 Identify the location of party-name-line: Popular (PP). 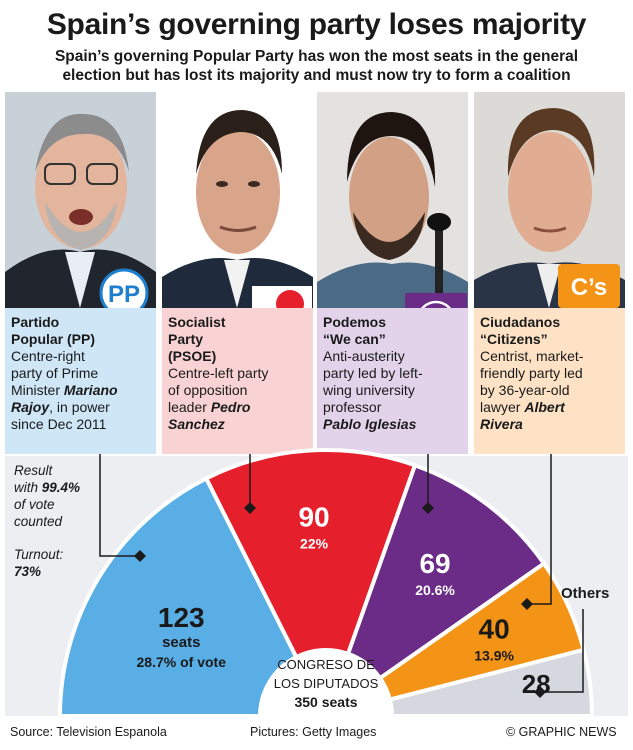
(53, 339).